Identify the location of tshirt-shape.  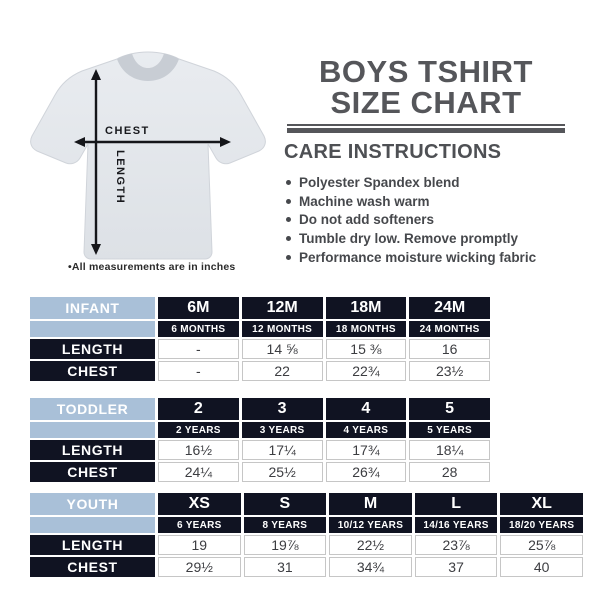
(148, 155).